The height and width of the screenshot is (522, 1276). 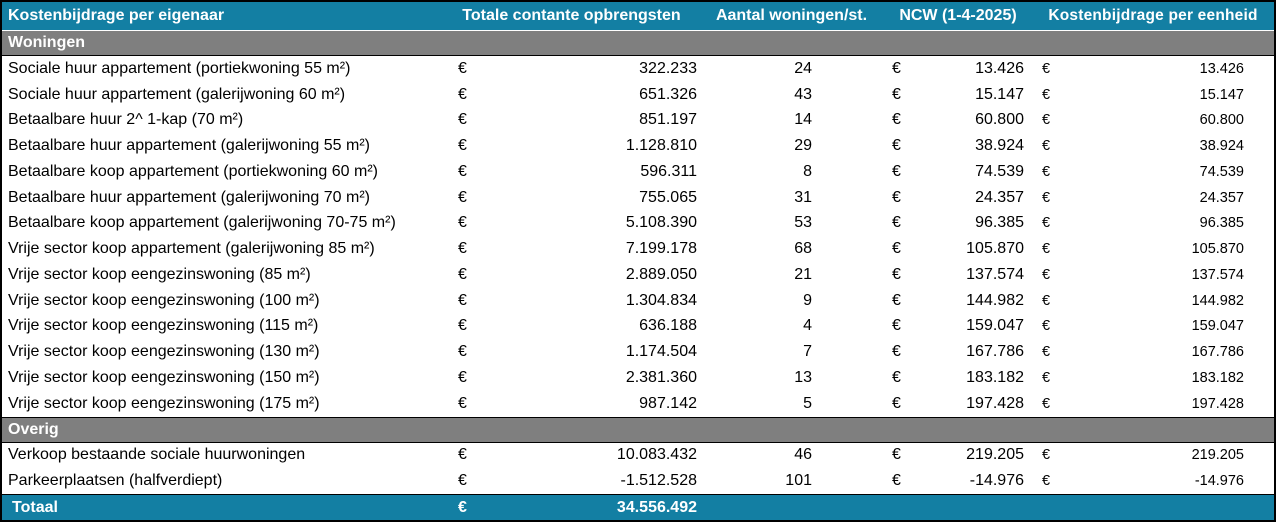 I want to click on amount-ncw: 144.982, so click(x=995, y=300).